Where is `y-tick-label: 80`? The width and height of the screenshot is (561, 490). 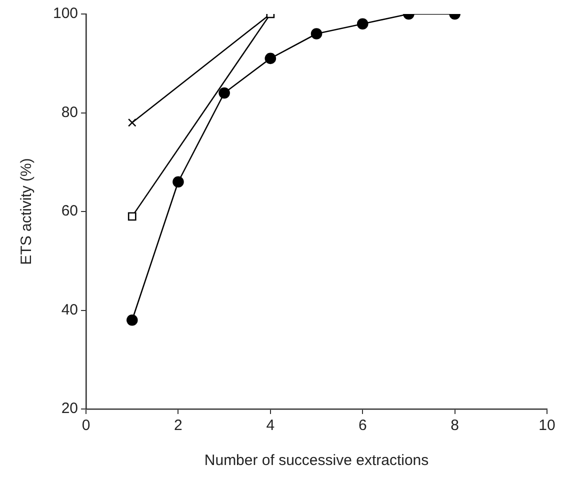 y-tick-label: 80 is located at coordinates (69, 112).